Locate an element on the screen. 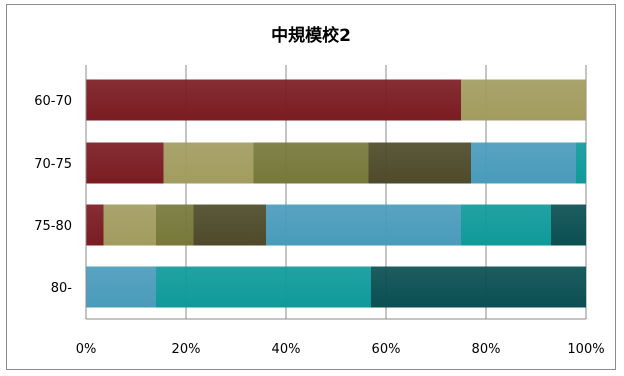 This screenshot has height=376, width=624. x-tick-label: 60% is located at coordinates (386, 349).